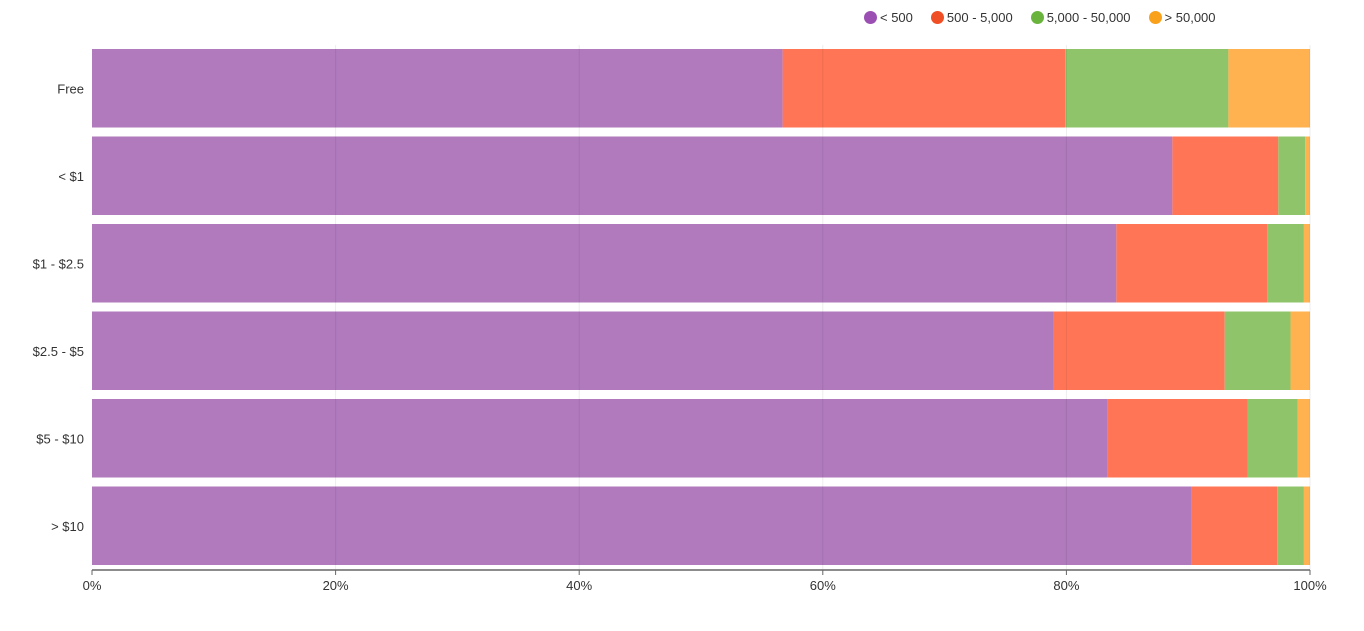 The width and height of the screenshot is (1364, 631). I want to click on y-tick-label: $2.5 - $5, so click(58, 351).